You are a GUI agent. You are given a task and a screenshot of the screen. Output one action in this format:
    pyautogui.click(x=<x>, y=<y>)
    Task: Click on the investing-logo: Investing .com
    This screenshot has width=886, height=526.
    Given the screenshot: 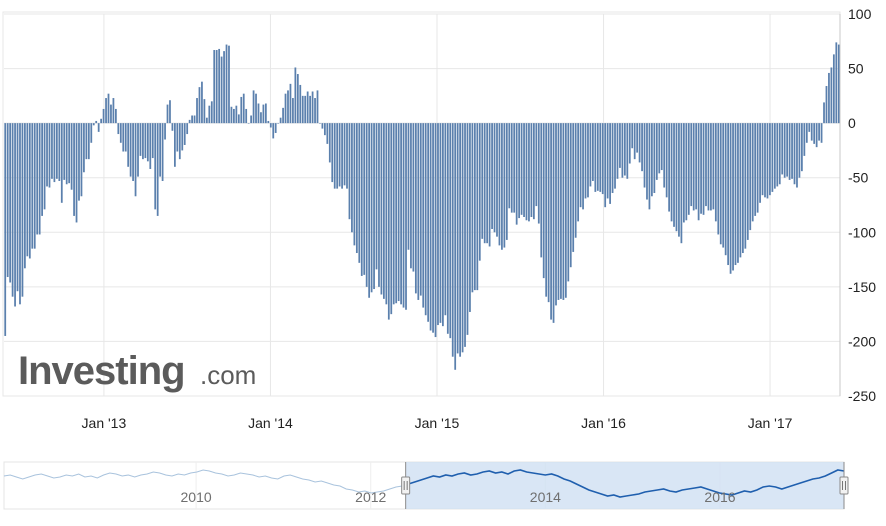 What is the action you would take?
    pyautogui.click(x=137, y=371)
    